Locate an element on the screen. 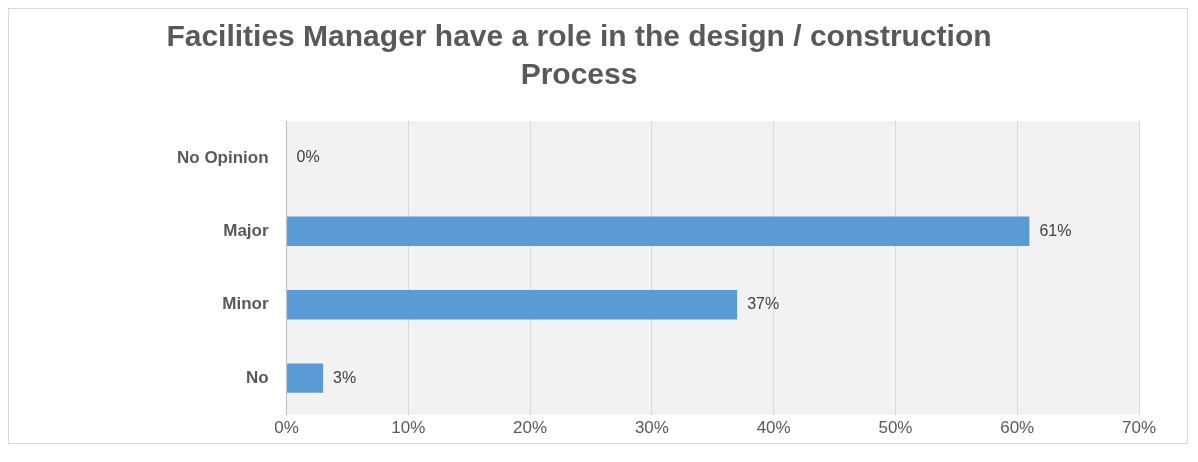 The width and height of the screenshot is (1198, 462). y-tick-label: No is located at coordinates (257, 377).